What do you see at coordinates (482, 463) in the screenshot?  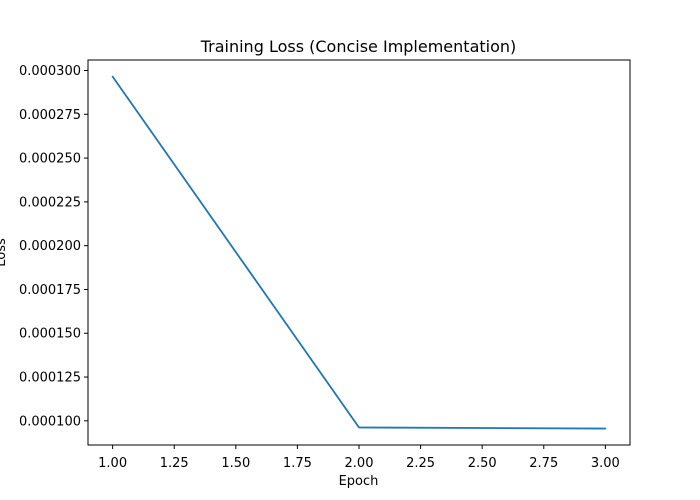 I see `x-tick-label: 2.50` at bounding box center [482, 463].